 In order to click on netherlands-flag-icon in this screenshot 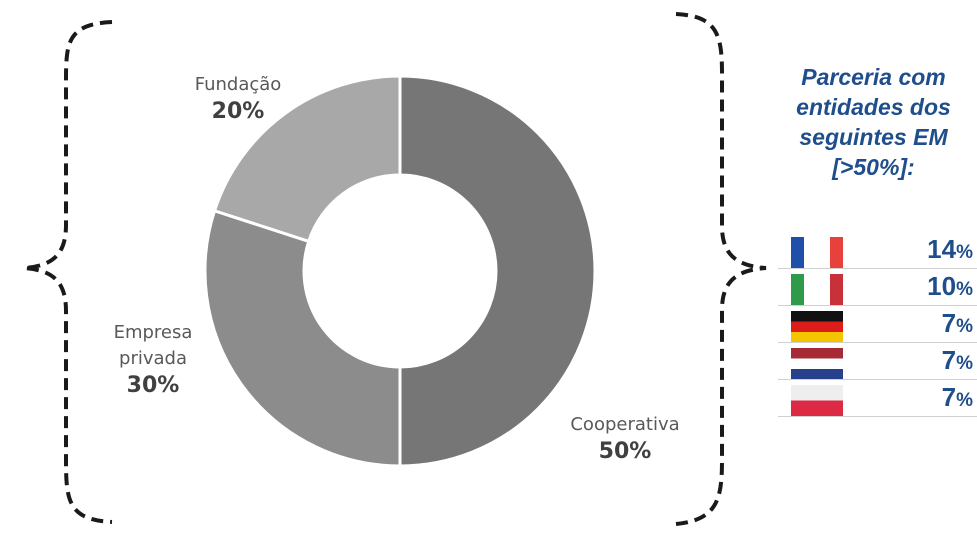, I will do `click(817, 363)`.